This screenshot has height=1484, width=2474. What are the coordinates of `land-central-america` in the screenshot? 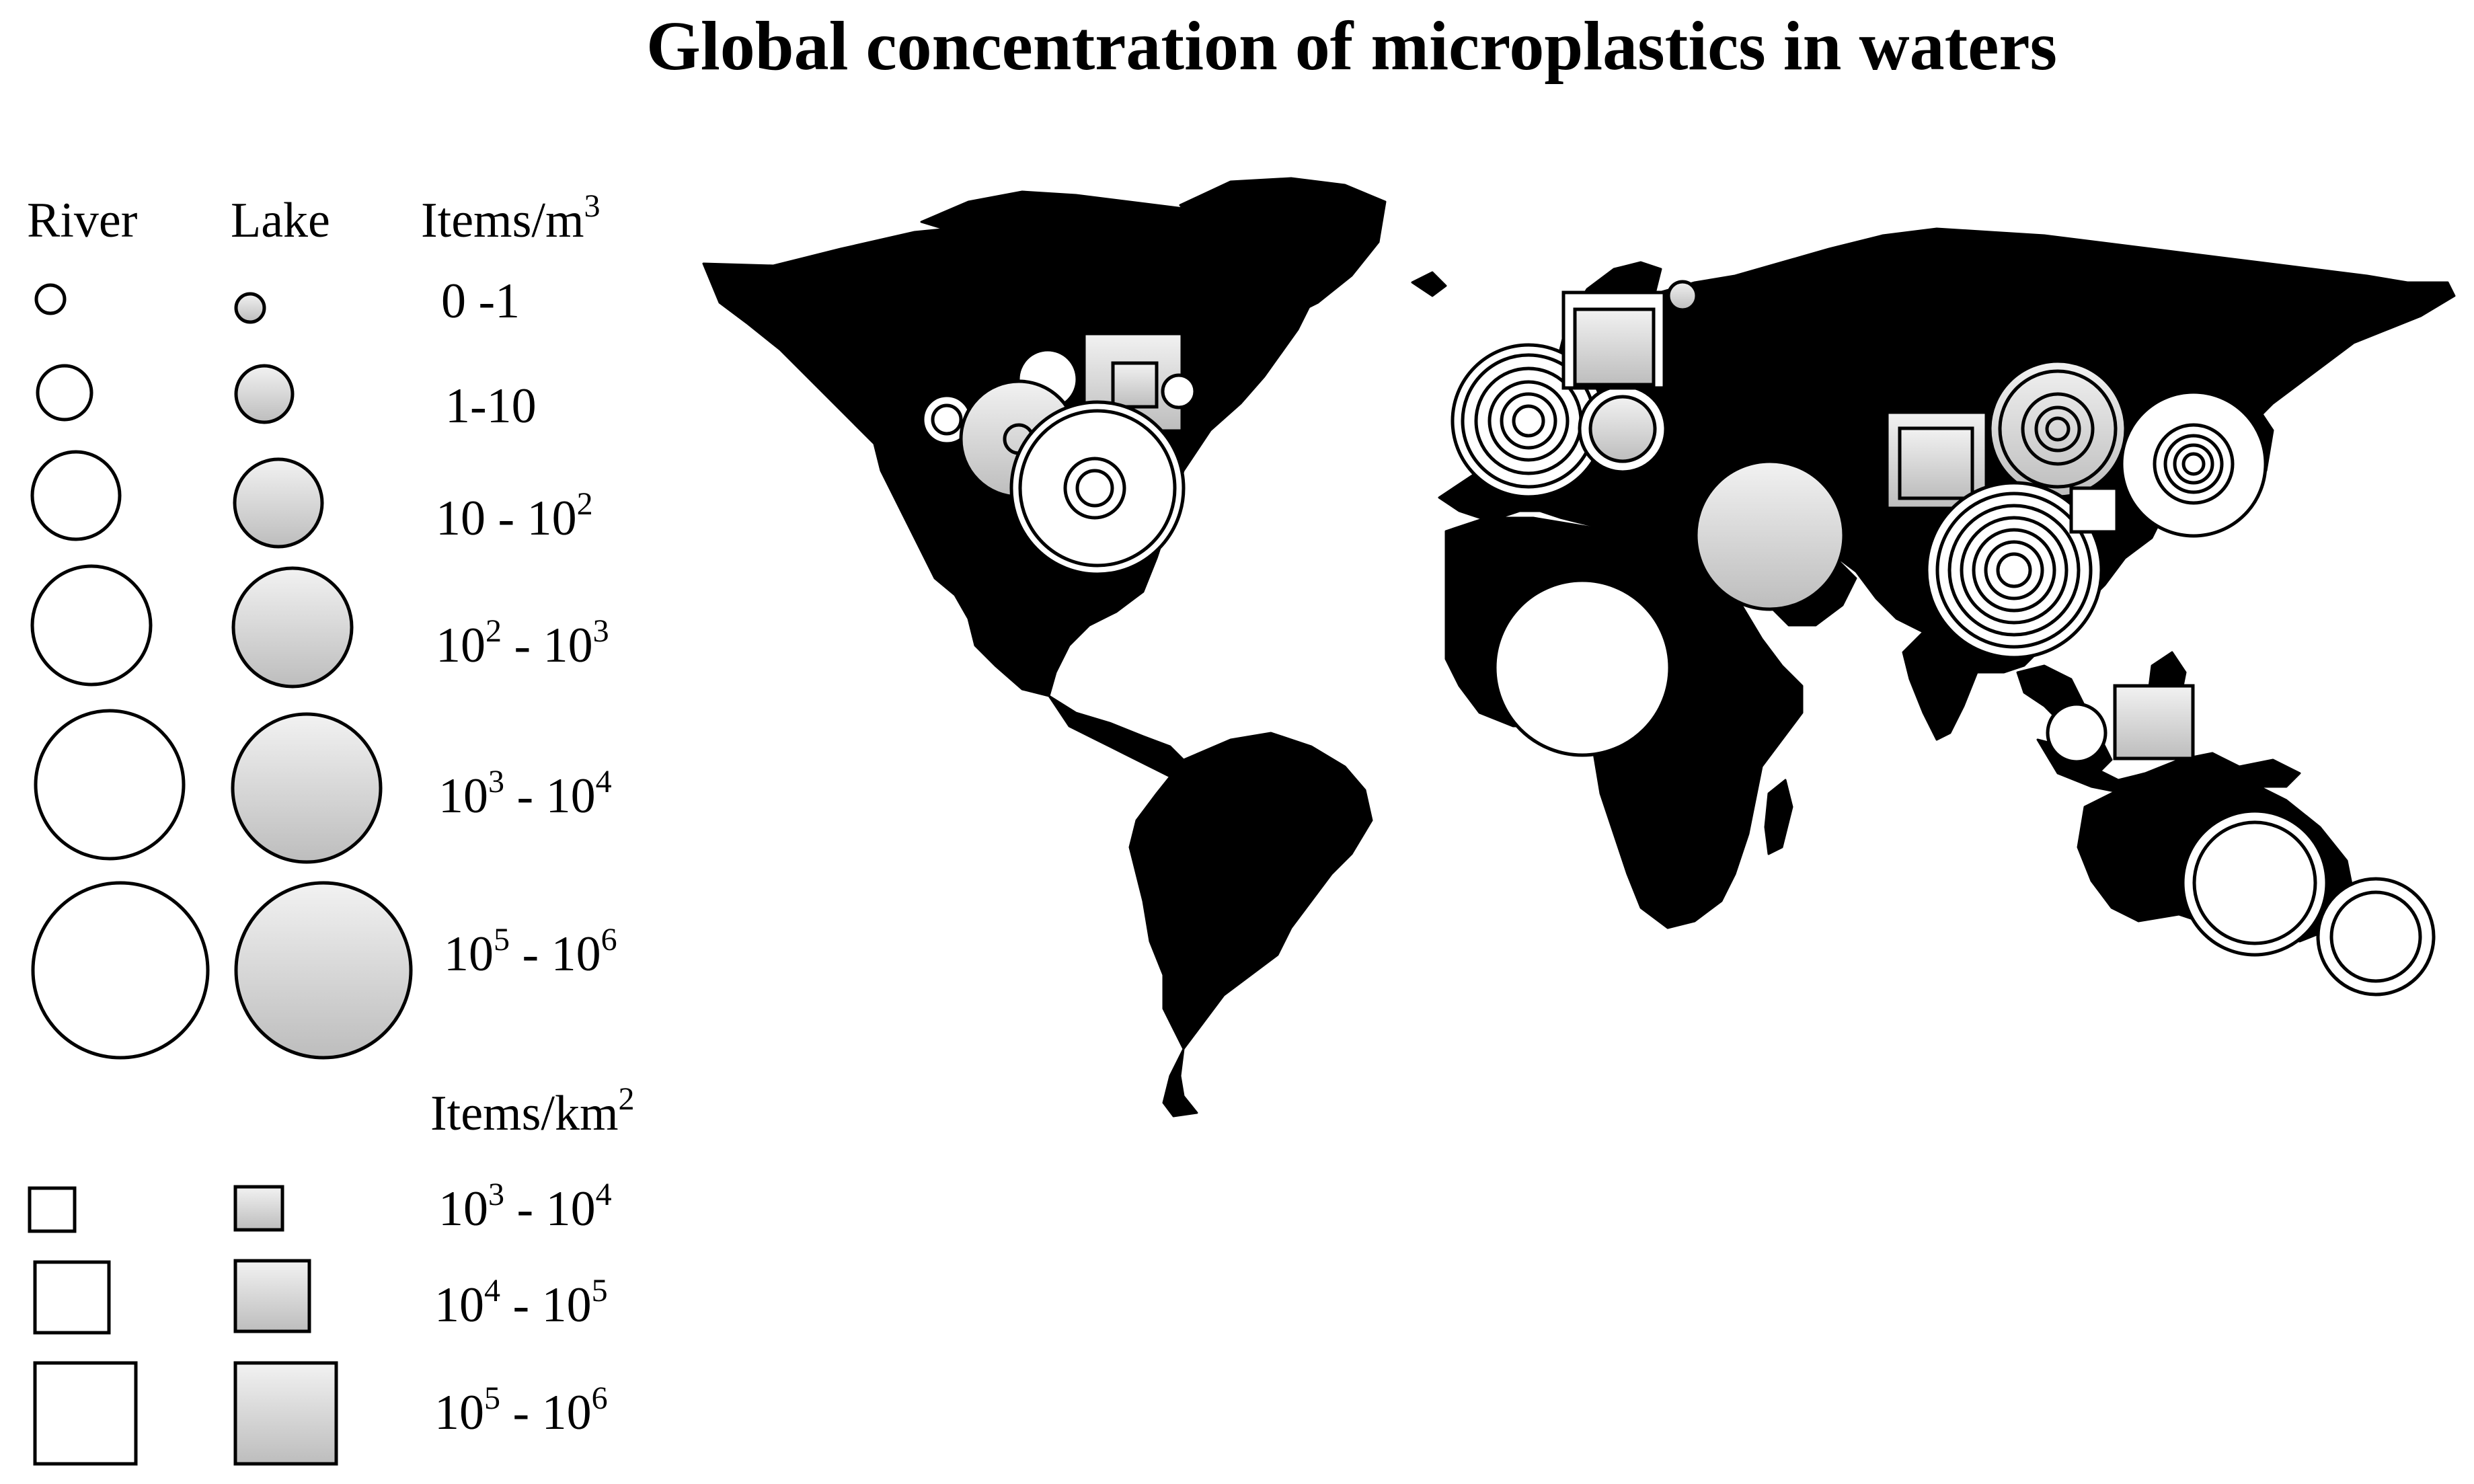 It's located at (1120, 738).